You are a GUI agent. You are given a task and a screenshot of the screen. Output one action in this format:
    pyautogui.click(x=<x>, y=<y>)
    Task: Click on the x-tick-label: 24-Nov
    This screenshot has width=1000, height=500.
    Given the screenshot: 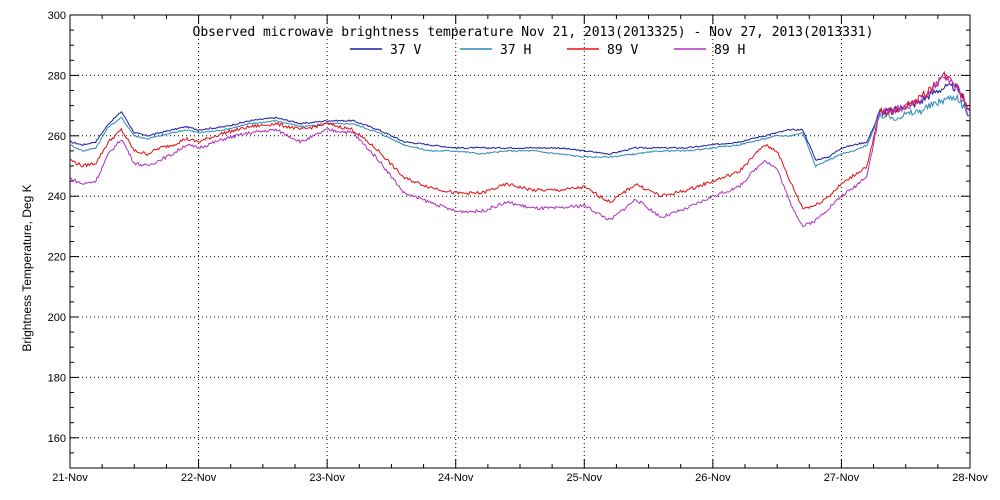 What is the action you would take?
    pyautogui.click(x=456, y=478)
    